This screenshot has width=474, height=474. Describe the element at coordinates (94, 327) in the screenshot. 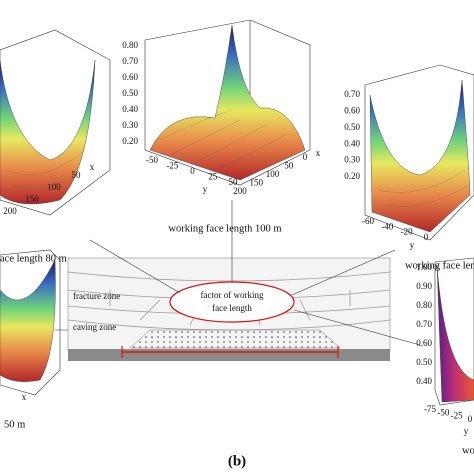

I see `zone-label: caving zone` at that location.